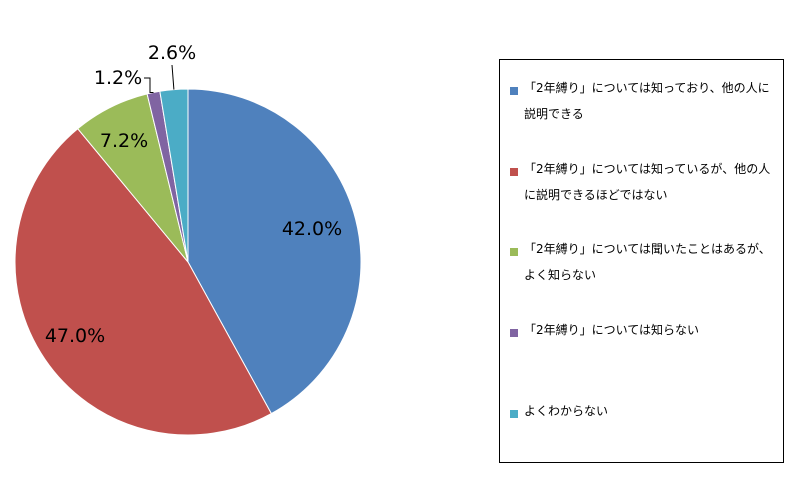 Image resolution: width=800 pixels, height=491 pixels. I want to click on data-label: 1.2%, so click(118, 78).